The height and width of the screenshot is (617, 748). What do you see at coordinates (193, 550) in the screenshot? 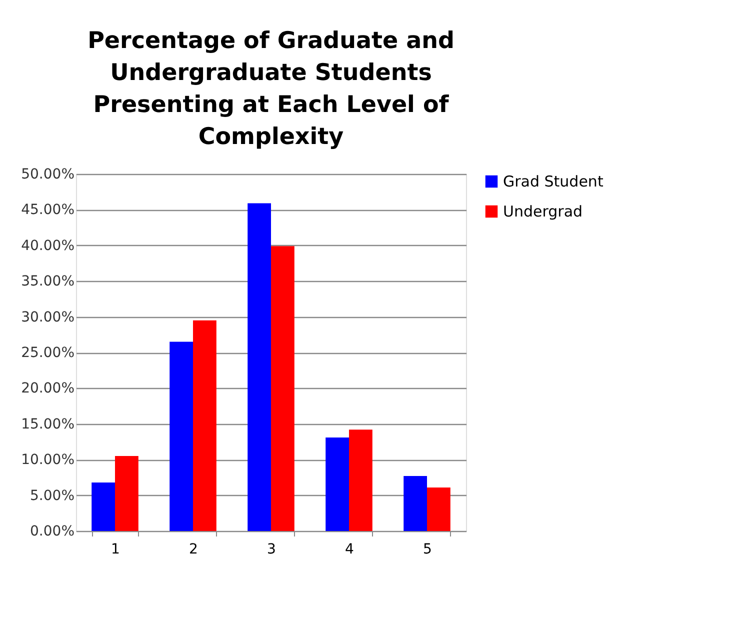
I see `x-tick-label: 2` at bounding box center [193, 550].